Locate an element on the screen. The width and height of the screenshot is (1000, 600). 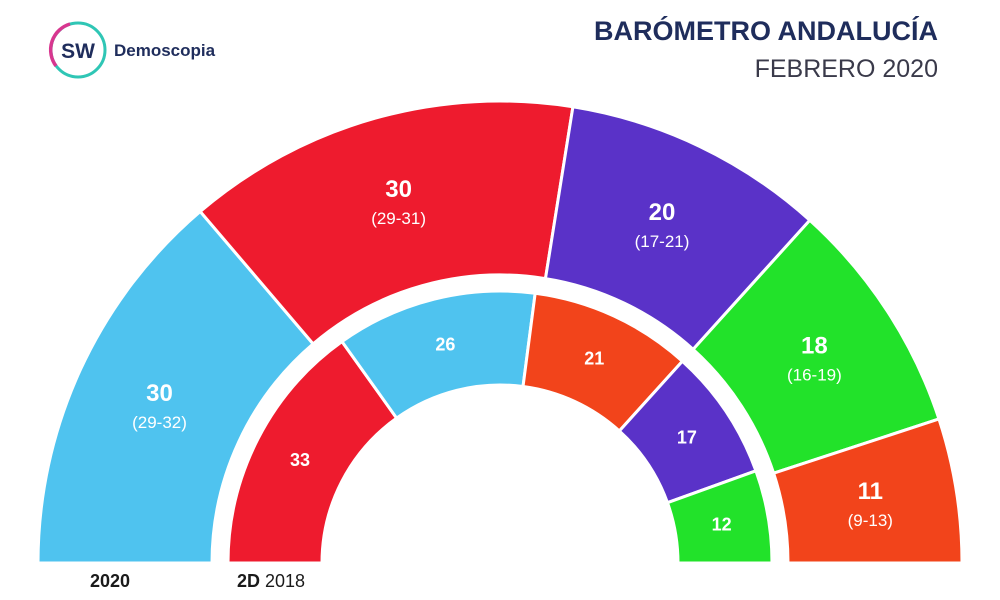
logo: SW Demoscopia is located at coordinates (132, 50).